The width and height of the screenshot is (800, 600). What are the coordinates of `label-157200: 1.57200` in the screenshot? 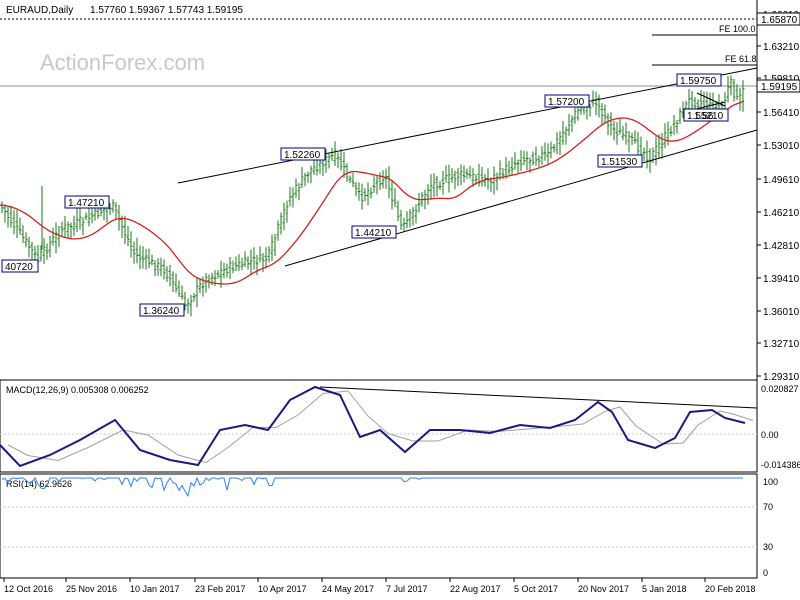 It's located at (566, 102).